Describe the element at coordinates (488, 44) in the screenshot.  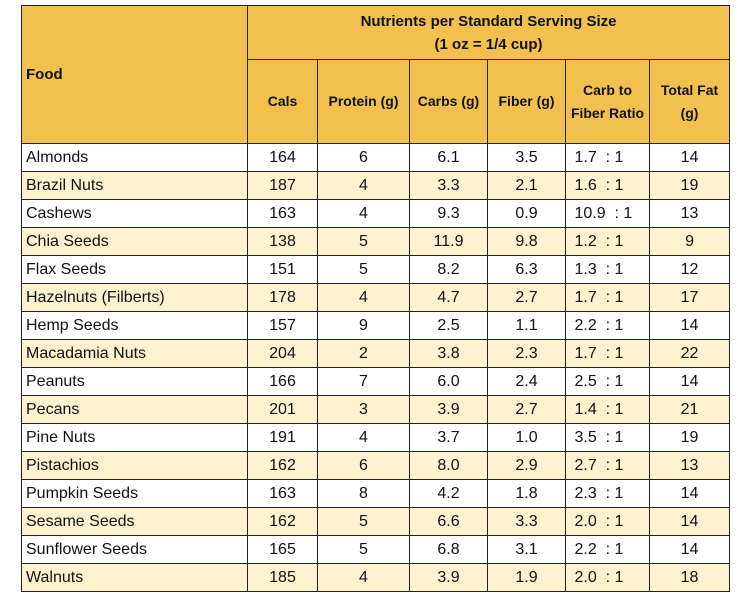
I see `group-header-line2: (1 oz = 1/4 cup)` at that location.